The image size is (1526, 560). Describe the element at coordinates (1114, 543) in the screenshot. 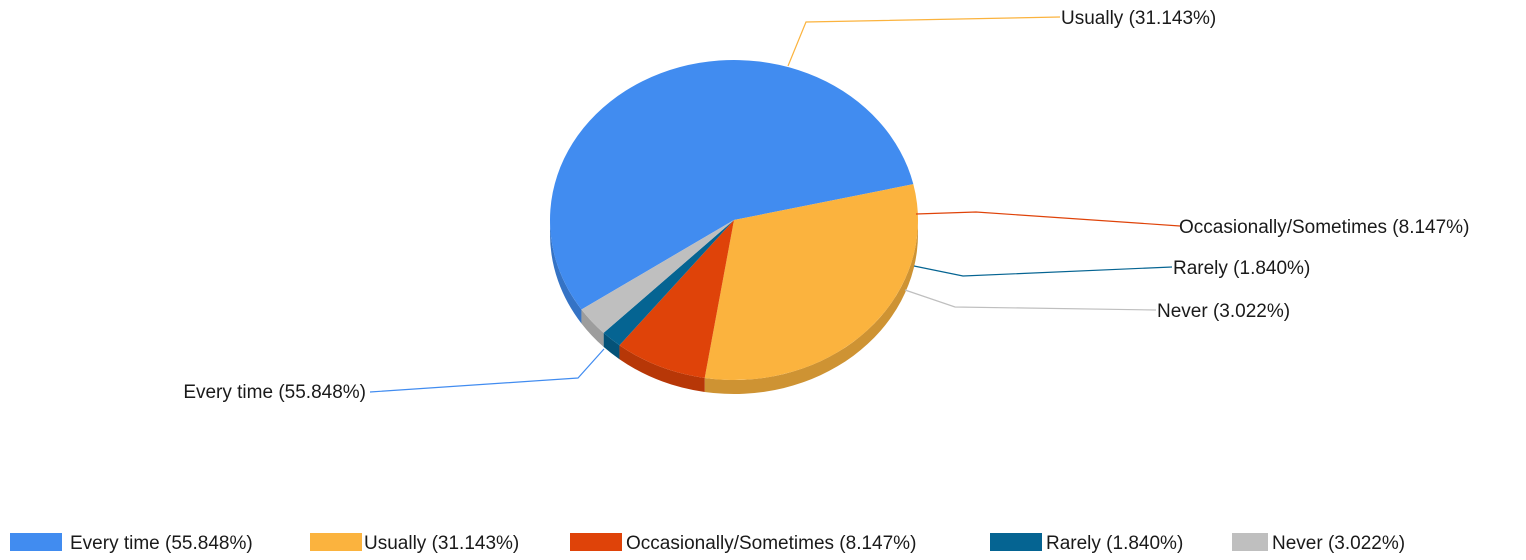

I see `legend-label-3: Rarely (1.840%)` at that location.